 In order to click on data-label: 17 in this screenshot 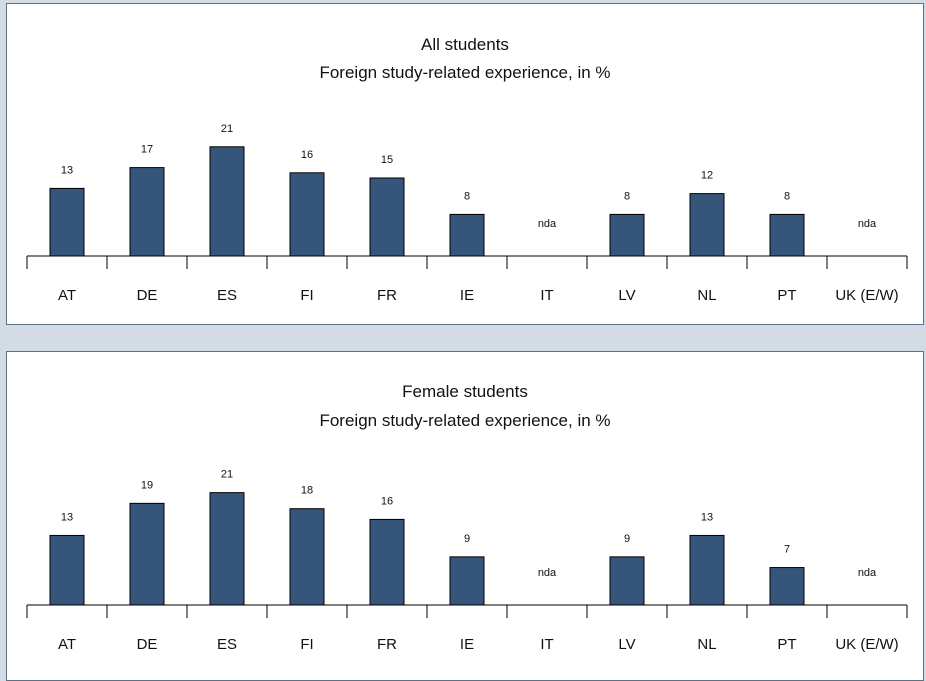, I will do `click(147, 150)`.